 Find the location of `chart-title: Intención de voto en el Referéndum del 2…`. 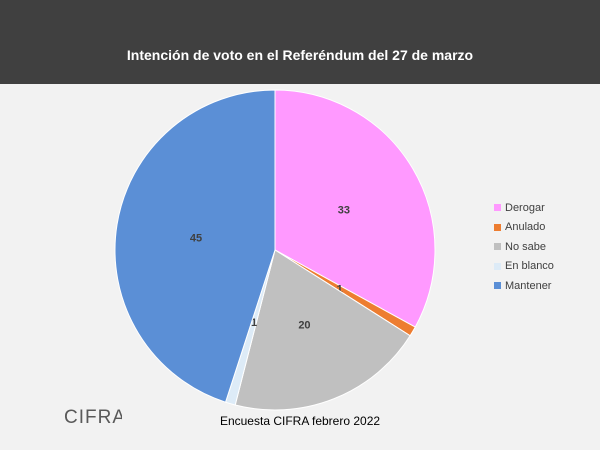

chart-title: Intención de voto en el Referéndum del 2… is located at coordinates (300, 55).